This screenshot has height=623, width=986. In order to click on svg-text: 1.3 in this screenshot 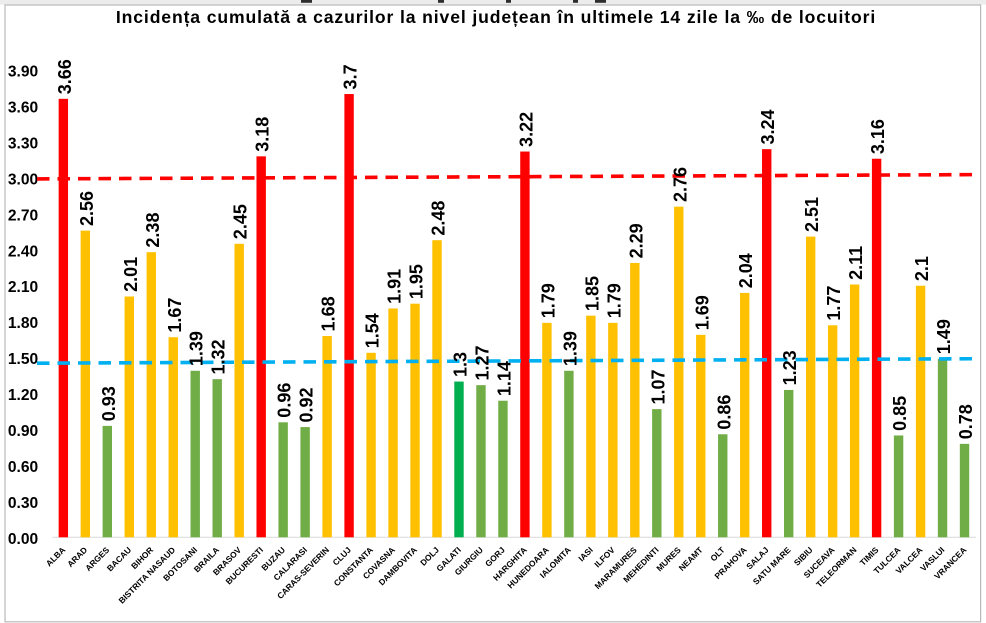, I will do `click(460, 364)`.